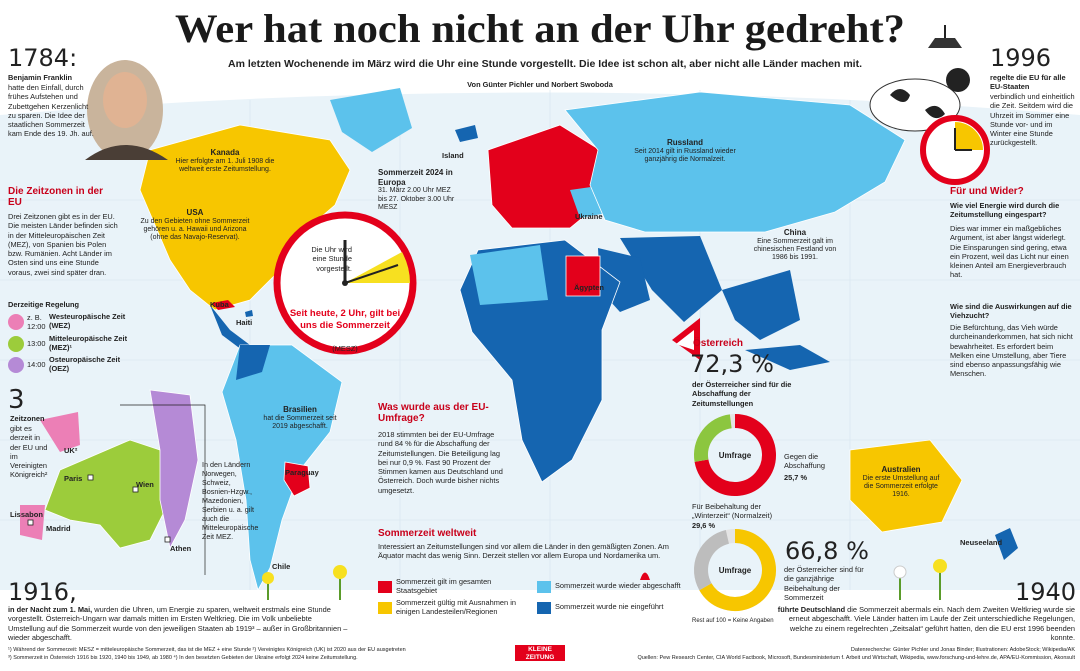  Describe the element at coordinates (540, 654) in the screenshot. I see `logo: KLEINE ZEITUNG` at that location.